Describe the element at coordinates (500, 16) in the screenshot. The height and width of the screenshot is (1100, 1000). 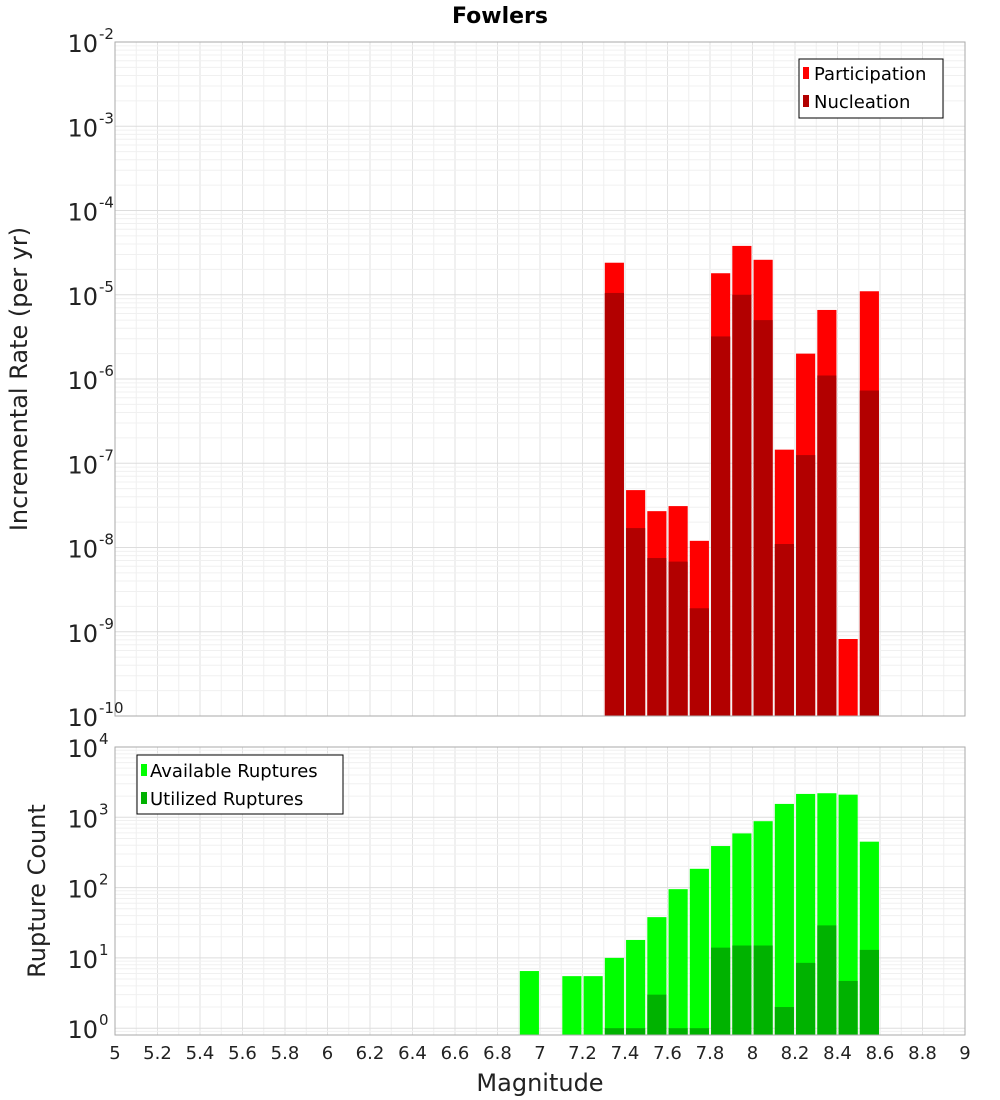
I see `chart-title: Fowlers` at that location.